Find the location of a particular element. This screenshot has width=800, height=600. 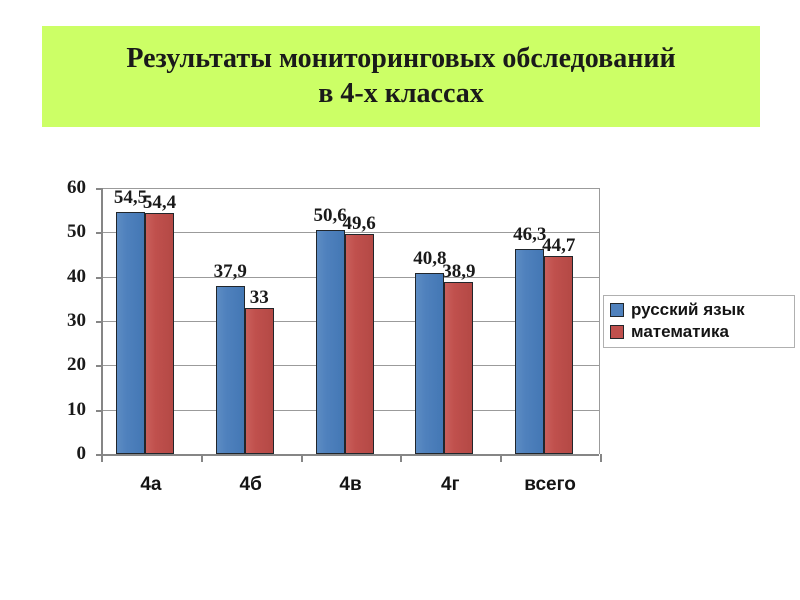

y-axis-tick-label: 20 is located at coordinates (76, 365).